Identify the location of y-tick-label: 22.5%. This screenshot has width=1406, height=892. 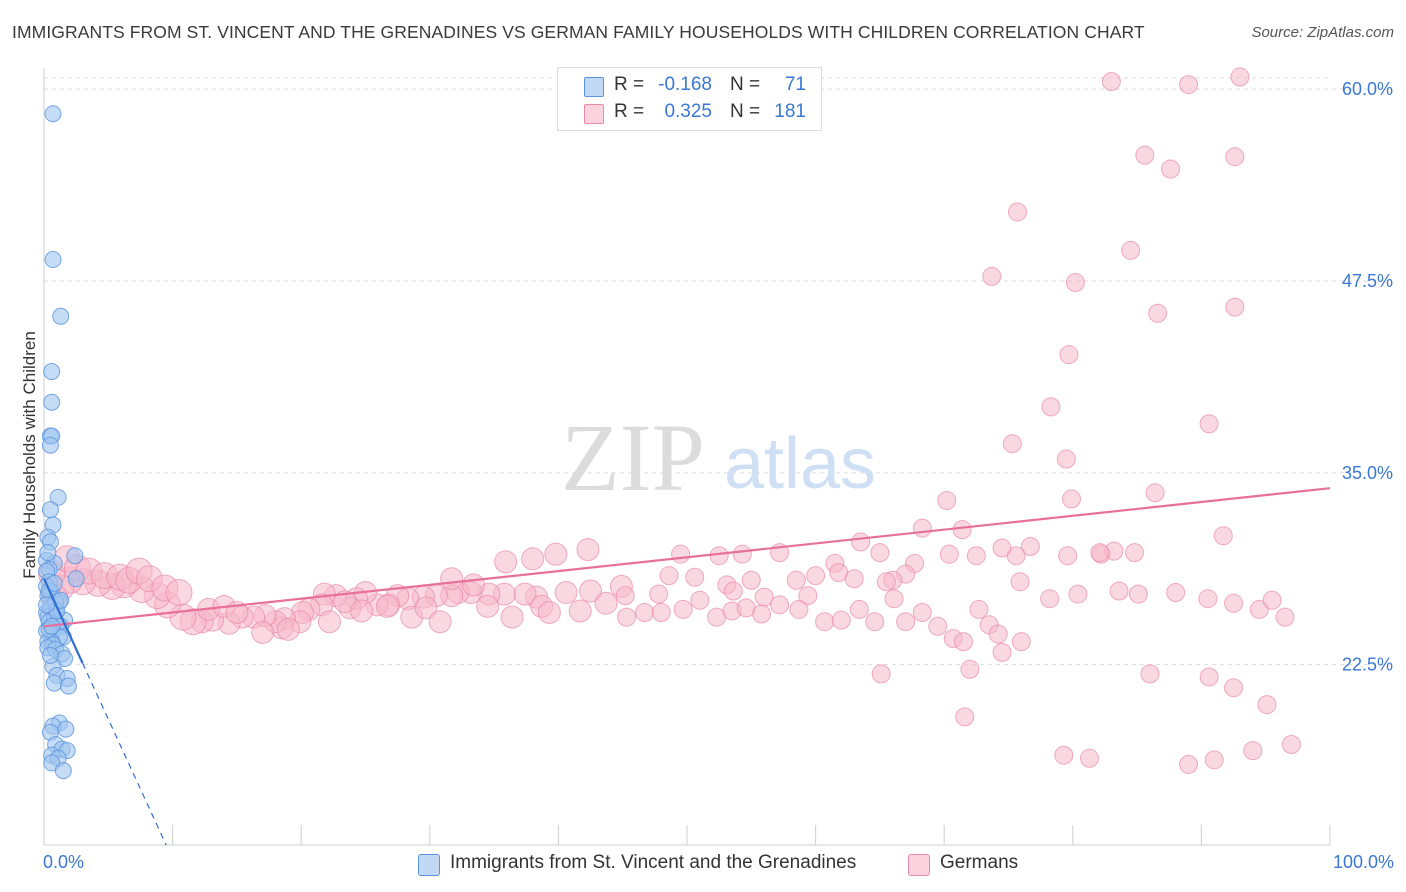
(1367, 665).